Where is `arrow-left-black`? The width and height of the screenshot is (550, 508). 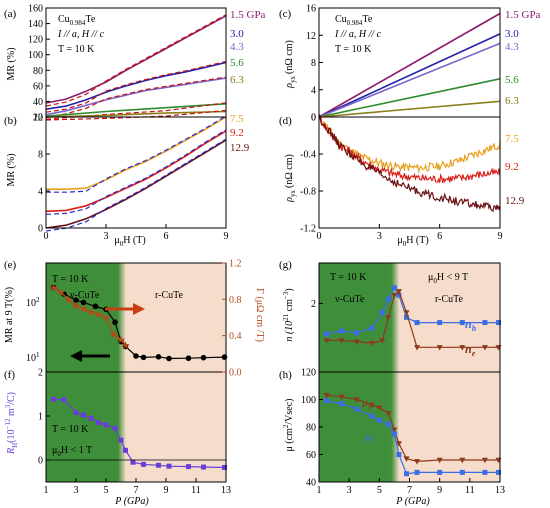 arrow-left-black is located at coordinates (90, 356).